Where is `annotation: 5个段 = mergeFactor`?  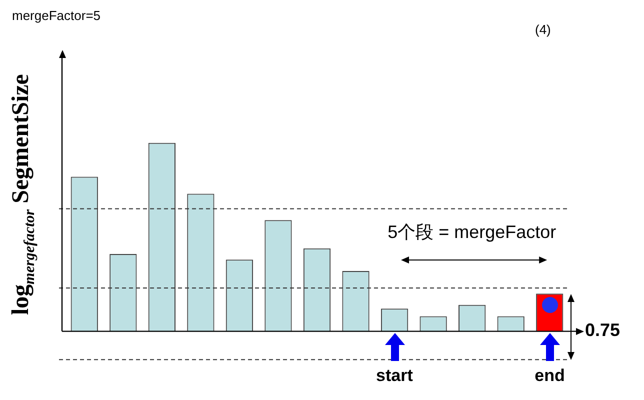
annotation: 5个段 = mergeFactor is located at coordinates (472, 232).